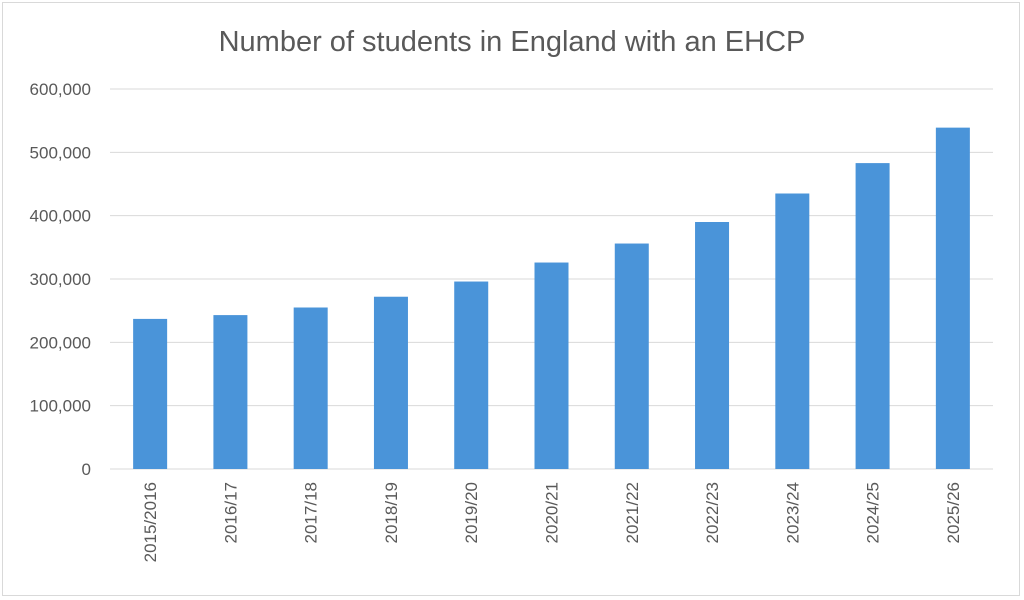 Image resolution: width=1024 pixels, height=600 pixels. I want to click on y-tick-label: 600,000, so click(60, 89).